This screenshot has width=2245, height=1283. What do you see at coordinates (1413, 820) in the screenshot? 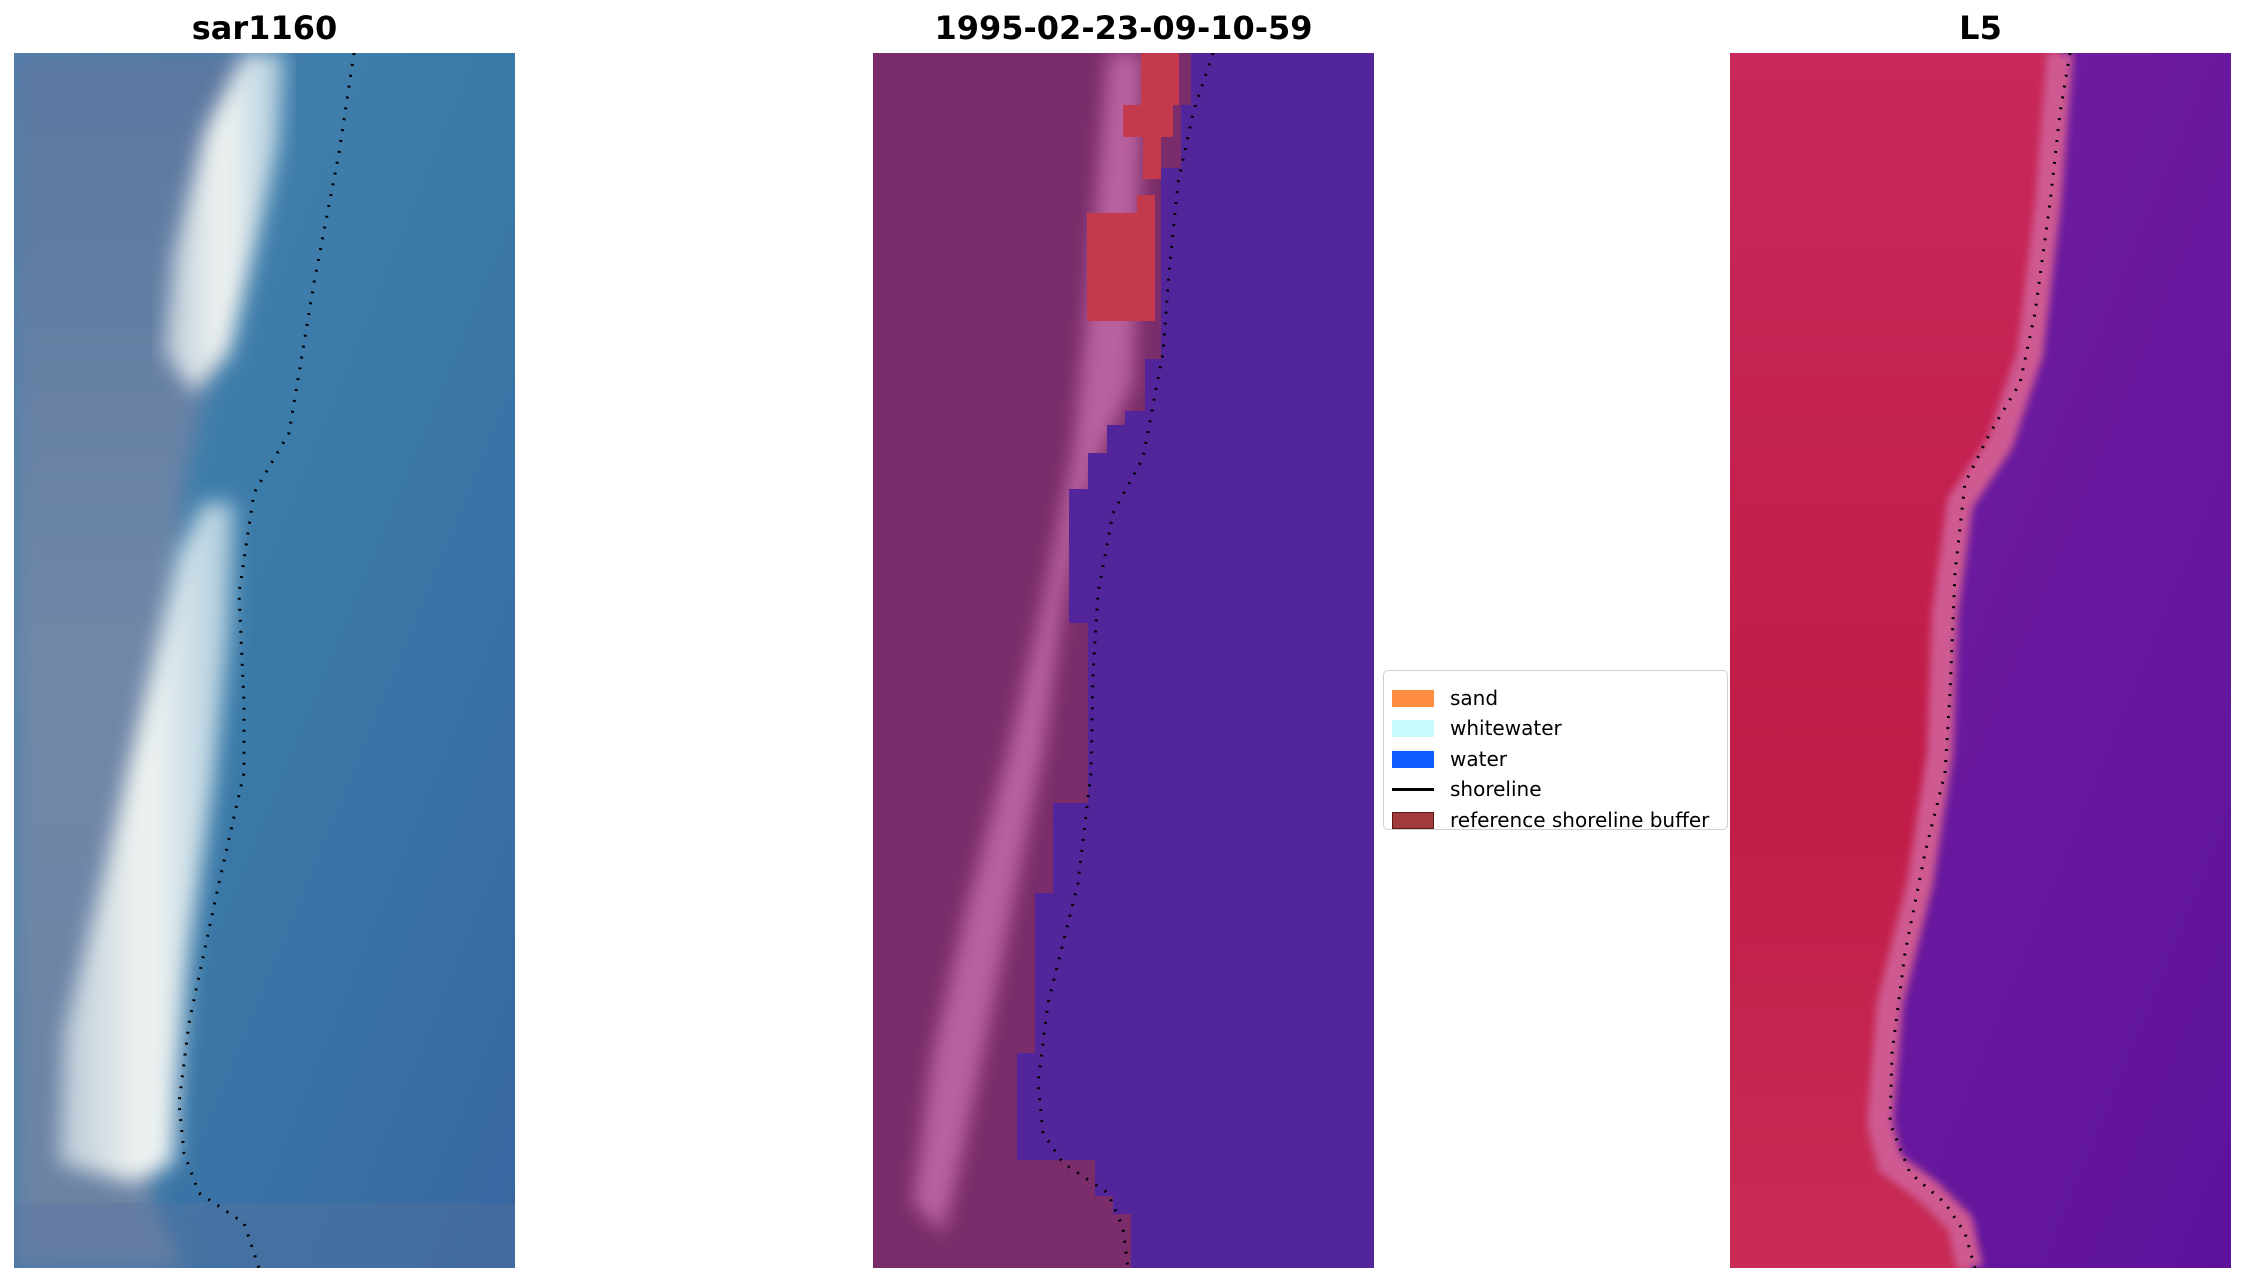
I see `reference-buffer-swatch` at bounding box center [1413, 820].